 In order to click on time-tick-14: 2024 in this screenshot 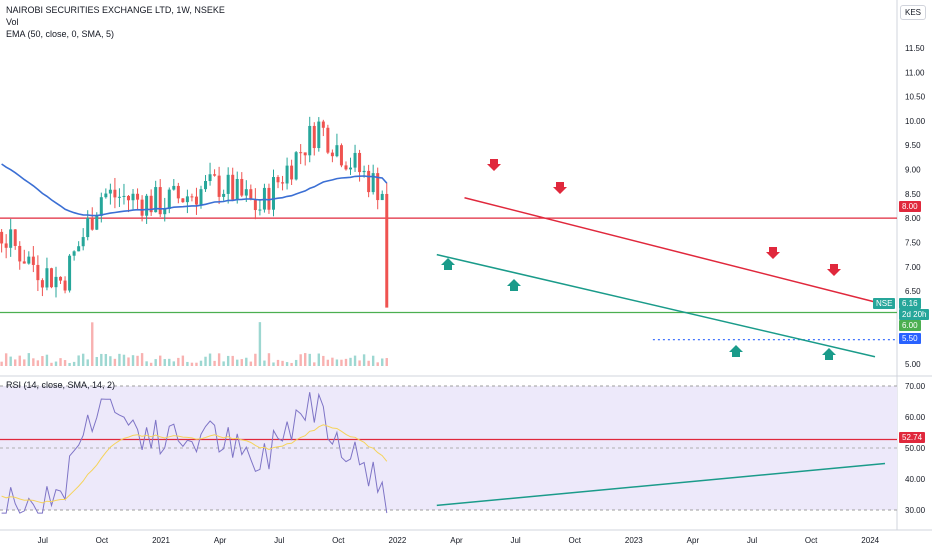, I will do `click(870, 540)`.